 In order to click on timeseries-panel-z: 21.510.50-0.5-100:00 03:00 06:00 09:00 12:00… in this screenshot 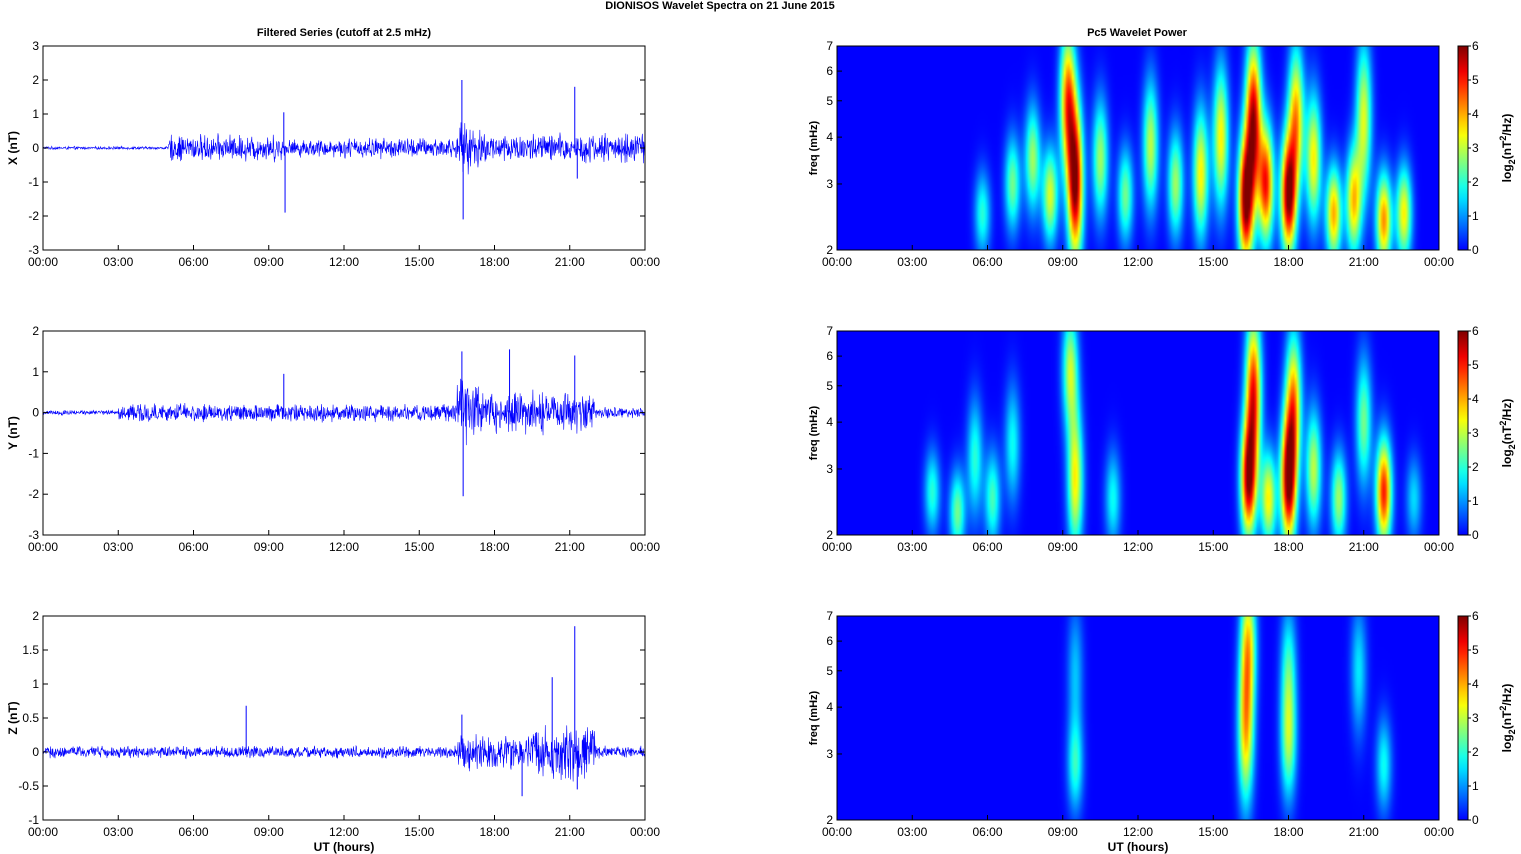, I will do `click(333, 731)`.